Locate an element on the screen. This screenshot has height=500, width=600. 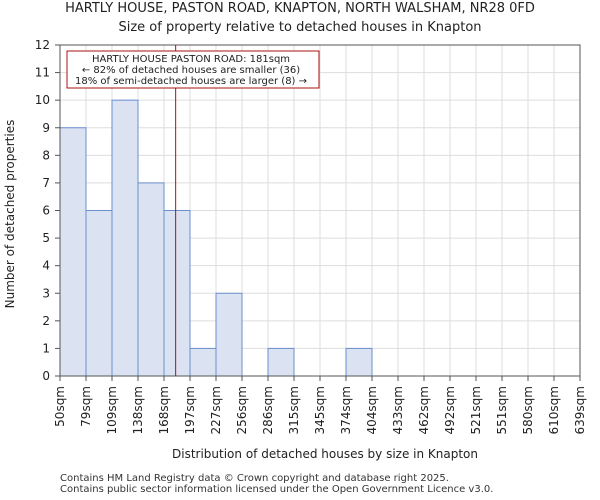
y-tick-label: 5 is located at coordinates (46, 238).